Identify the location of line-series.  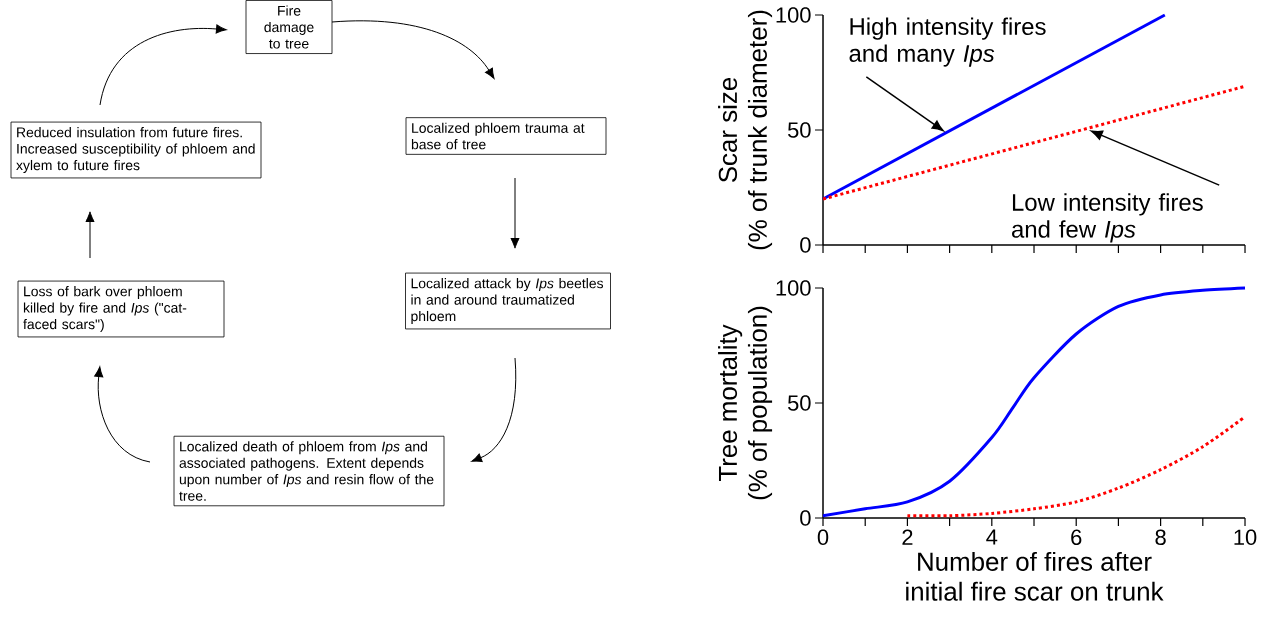
(1076, 466).